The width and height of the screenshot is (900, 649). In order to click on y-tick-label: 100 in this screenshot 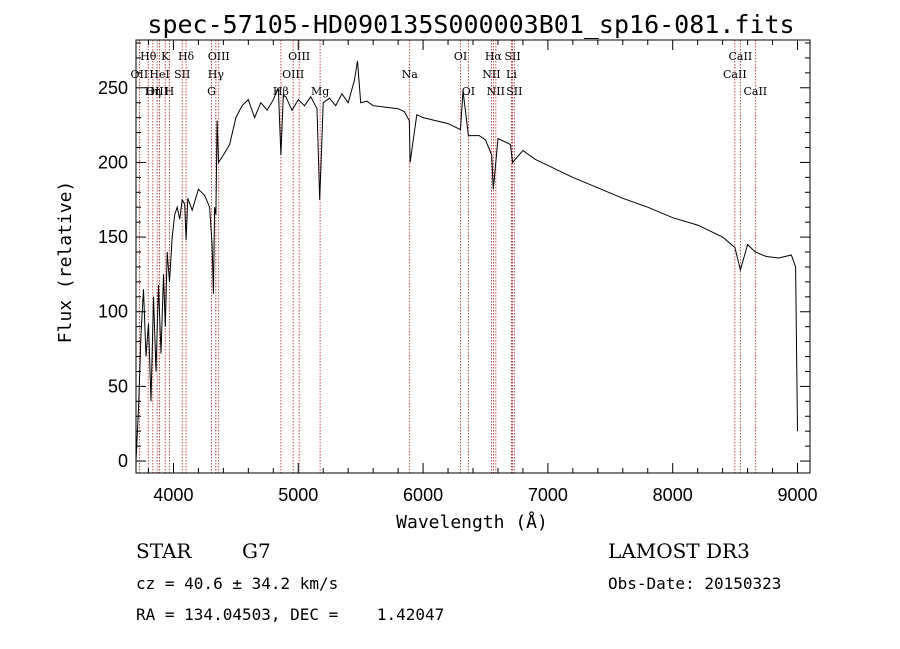, I will do `click(113, 312)`.